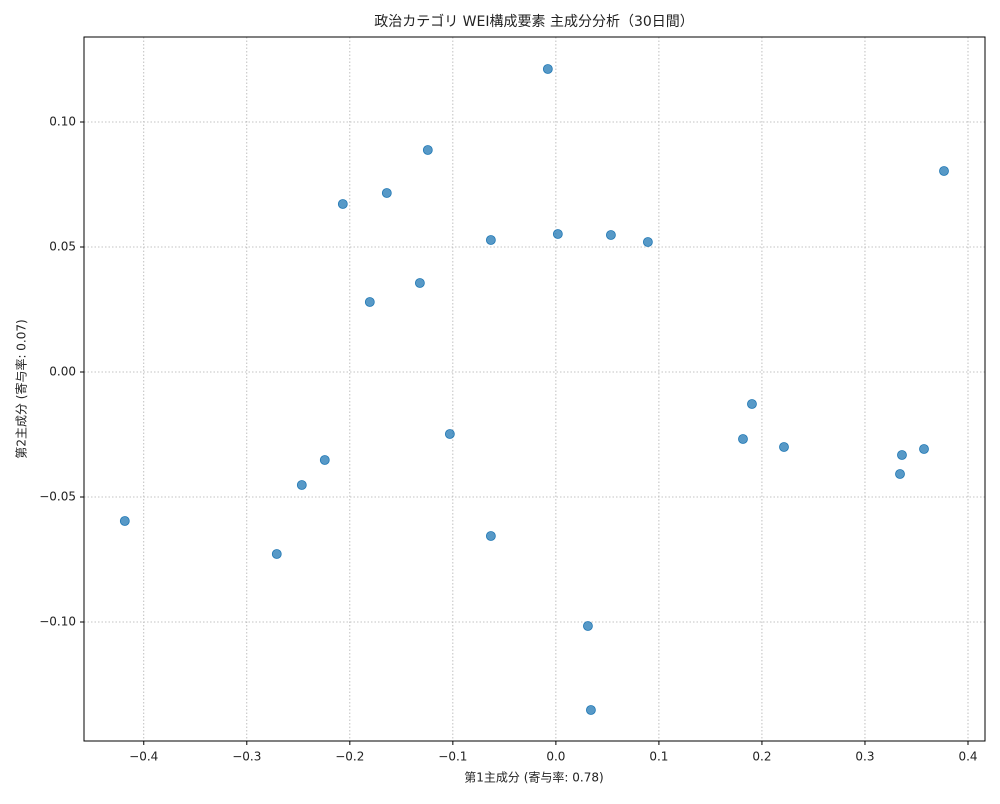 This screenshot has width=1000, height=804. I want to click on chart-title: 政治カテゴリ WEI構成要素 主成分分析（30日間）, so click(534, 21).